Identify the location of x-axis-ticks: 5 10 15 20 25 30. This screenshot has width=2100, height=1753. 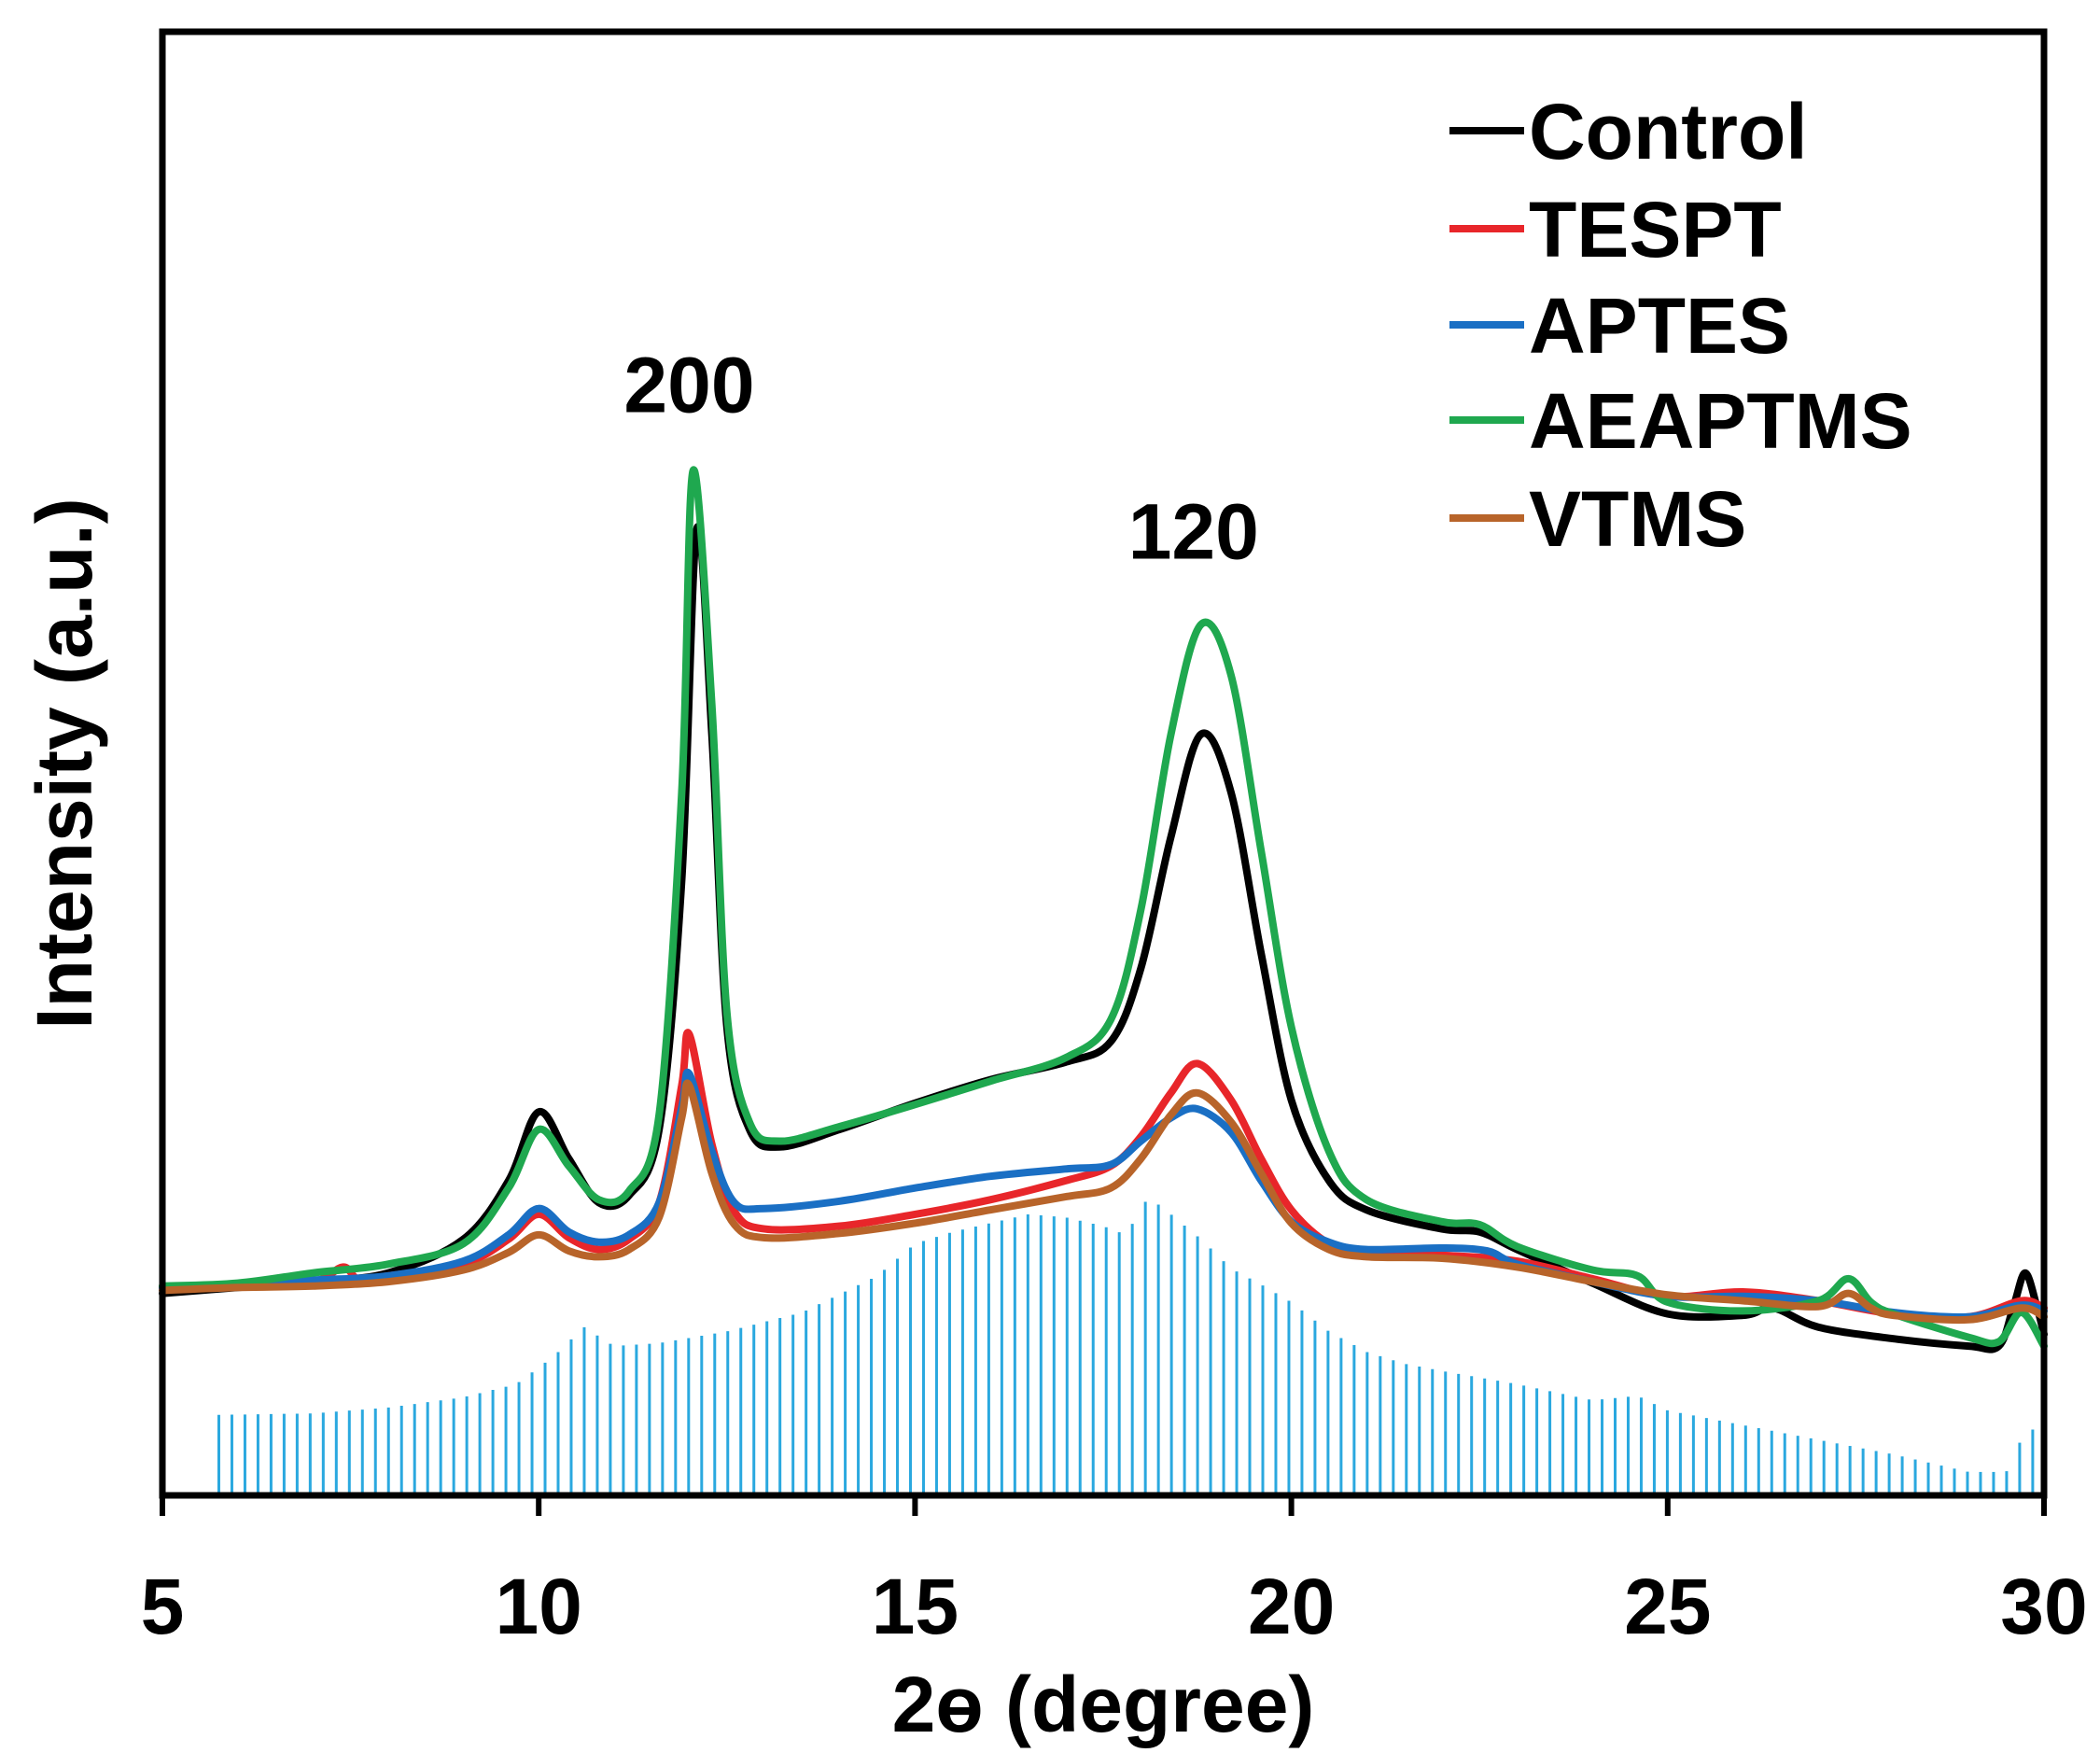
(1114, 1572).